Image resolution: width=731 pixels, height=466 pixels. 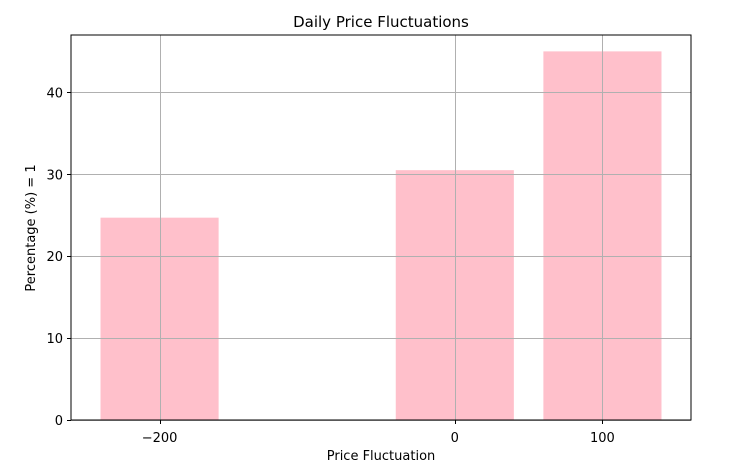 I want to click on x-tick-label-1: 0, so click(x=455, y=438).